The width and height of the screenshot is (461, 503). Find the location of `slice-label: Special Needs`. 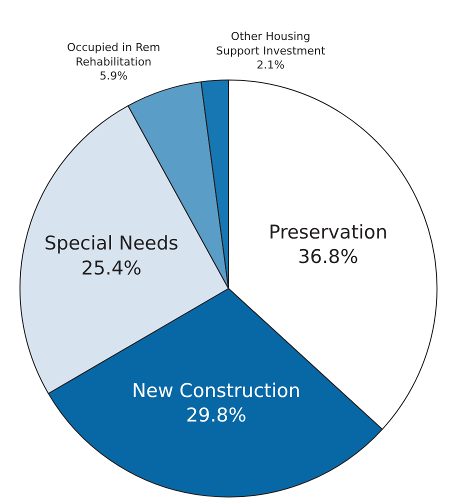

slice-label: Special Needs is located at coordinates (111, 243).